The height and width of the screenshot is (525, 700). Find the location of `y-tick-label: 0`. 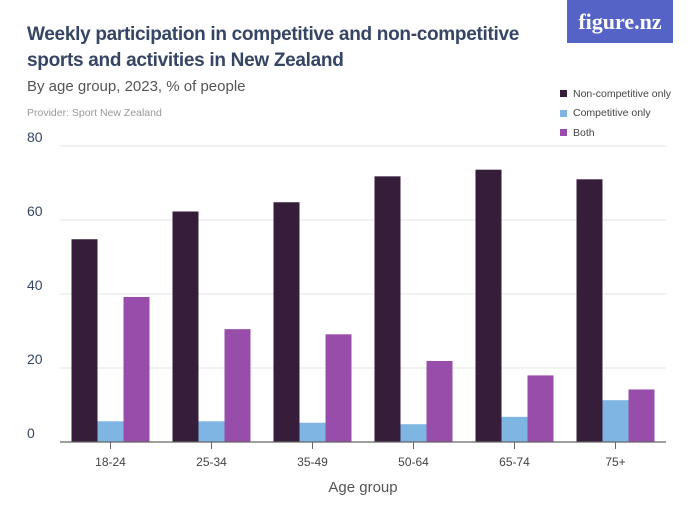

y-tick-label: 0 is located at coordinates (31, 433).